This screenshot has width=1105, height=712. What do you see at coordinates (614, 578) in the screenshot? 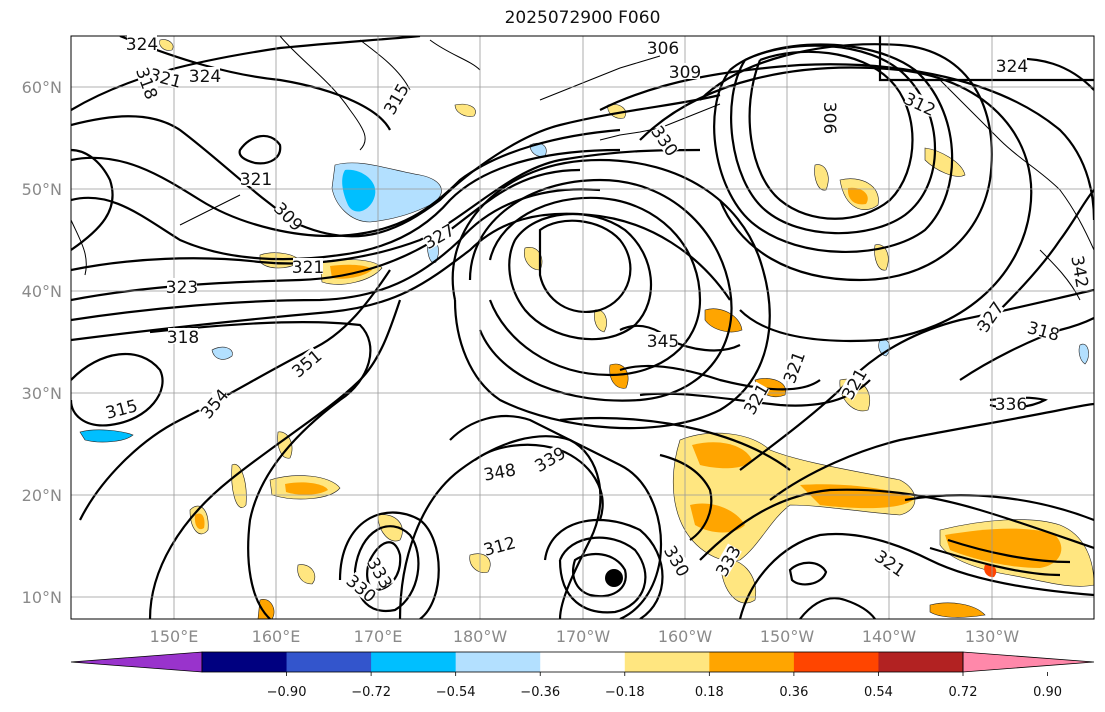
I see `low-center-marker` at bounding box center [614, 578].